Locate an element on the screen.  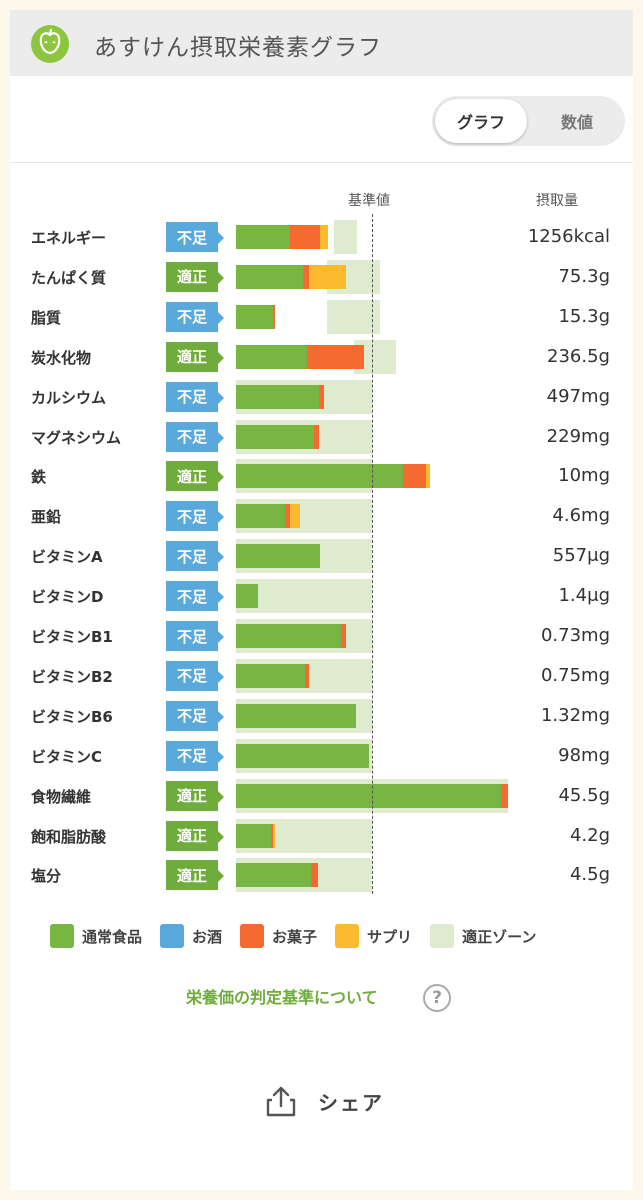
legend: 通常食品 お酒 お菓子 サプリ 適正ゾーン is located at coordinates (302, 936).